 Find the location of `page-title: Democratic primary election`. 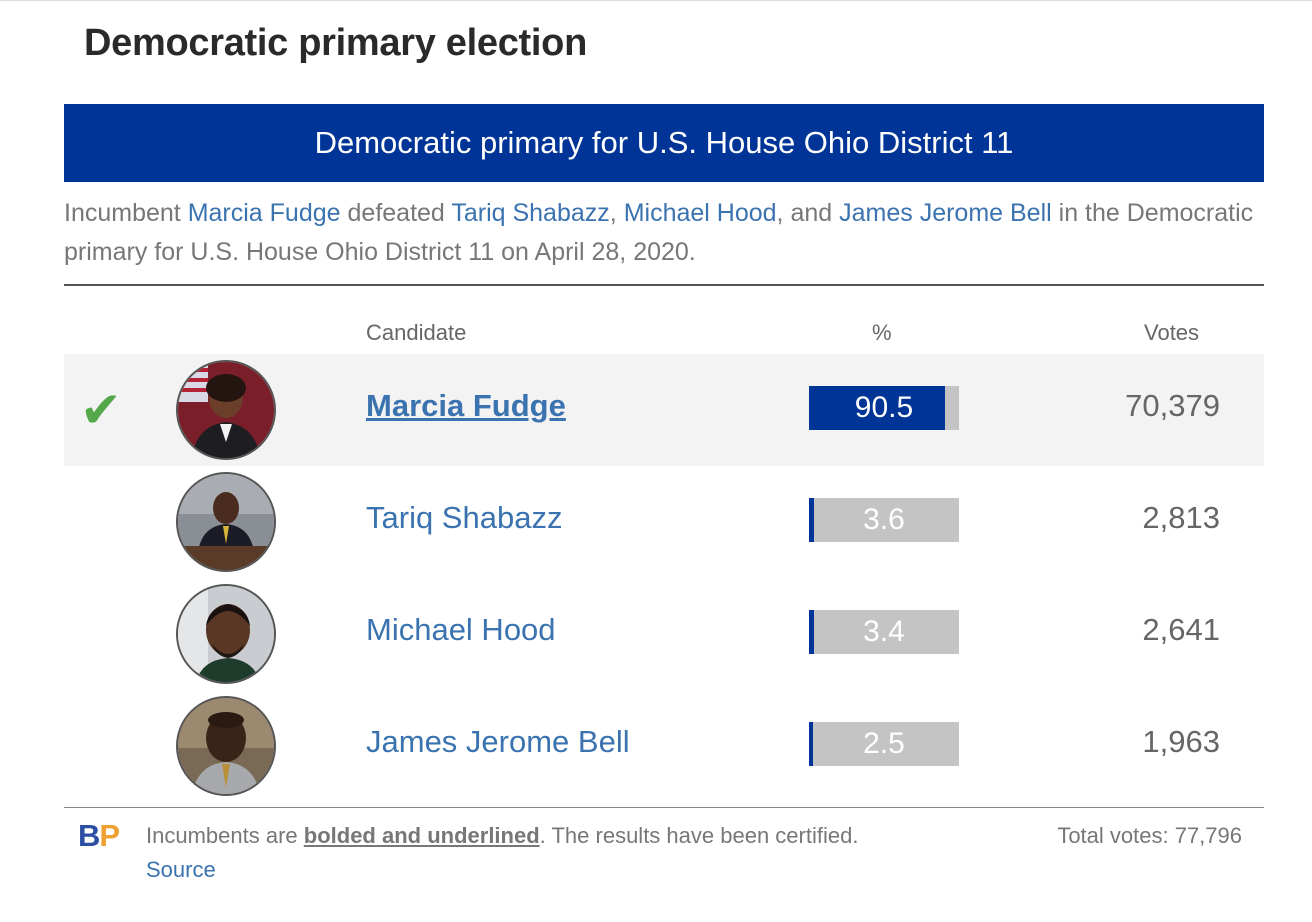

page-title: Democratic primary election is located at coordinates (335, 43).